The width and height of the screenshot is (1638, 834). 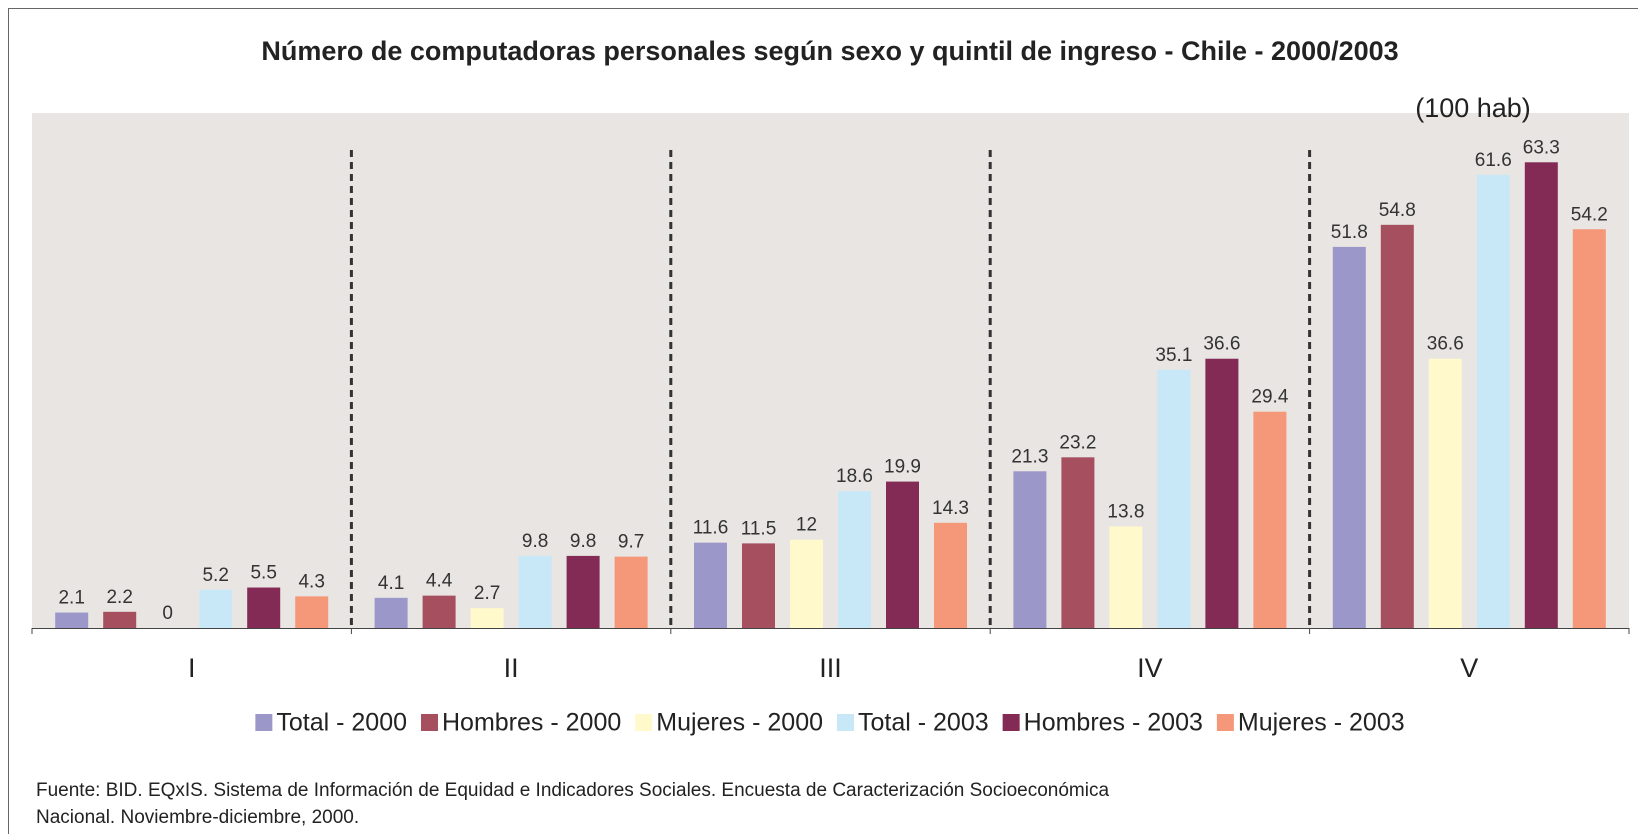 What do you see at coordinates (1077, 442) in the screenshot?
I see `value-label: 23.2` at bounding box center [1077, 442].